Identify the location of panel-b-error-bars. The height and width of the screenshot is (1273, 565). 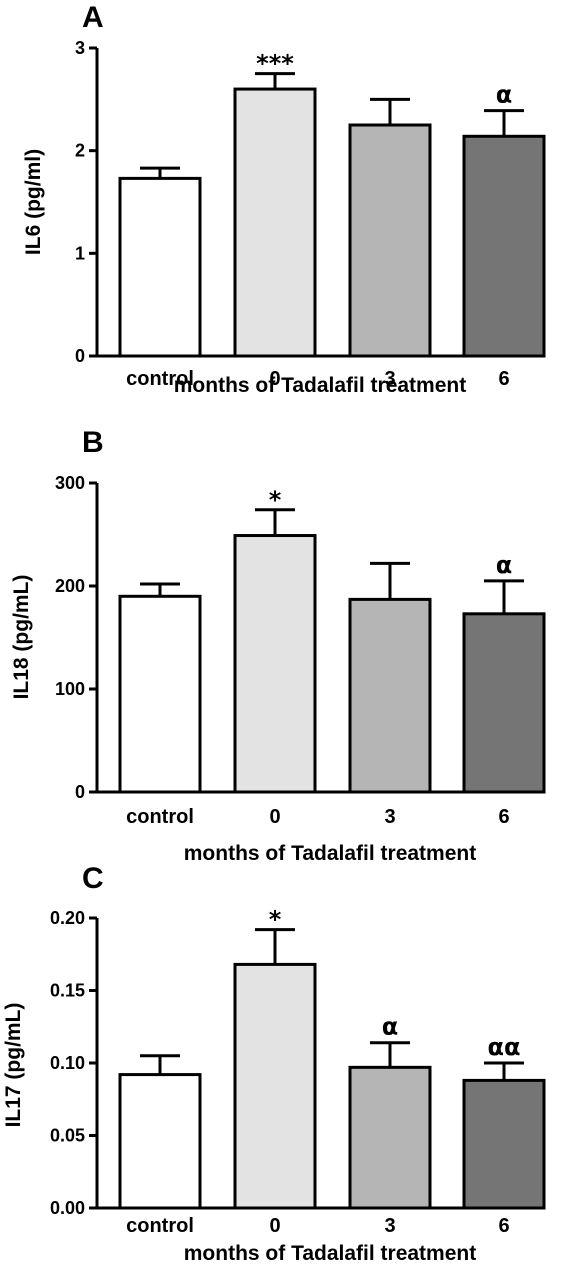
(332, 561).